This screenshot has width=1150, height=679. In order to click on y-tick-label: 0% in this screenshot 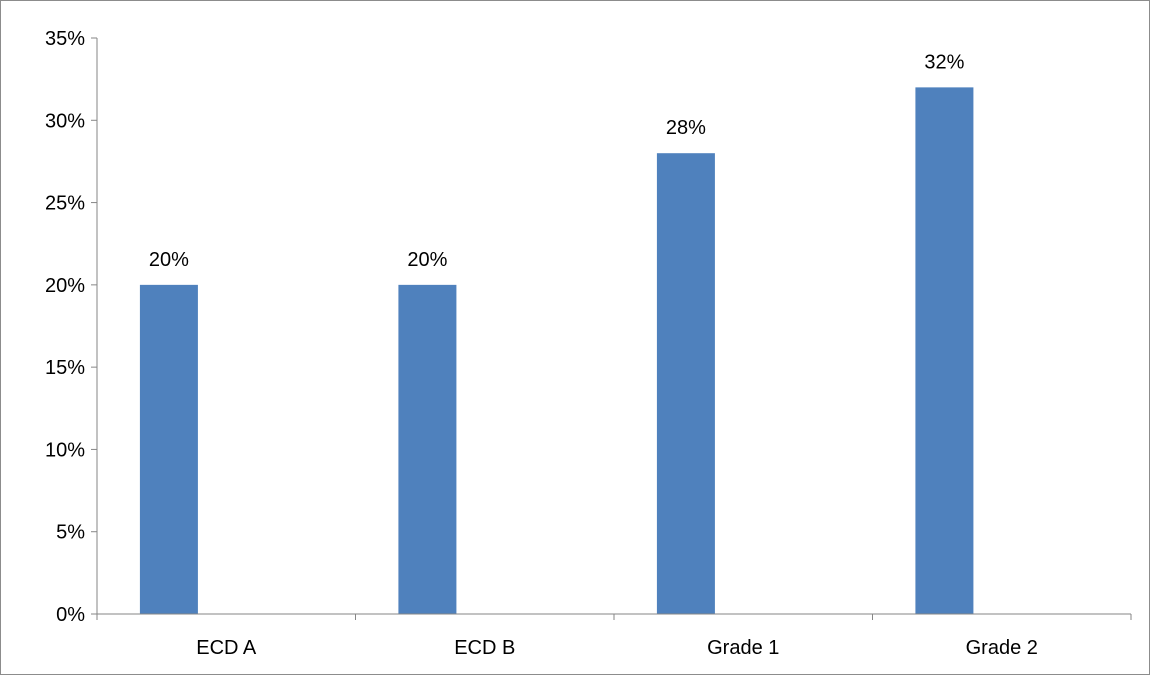, I will do `click(70, 615)`.